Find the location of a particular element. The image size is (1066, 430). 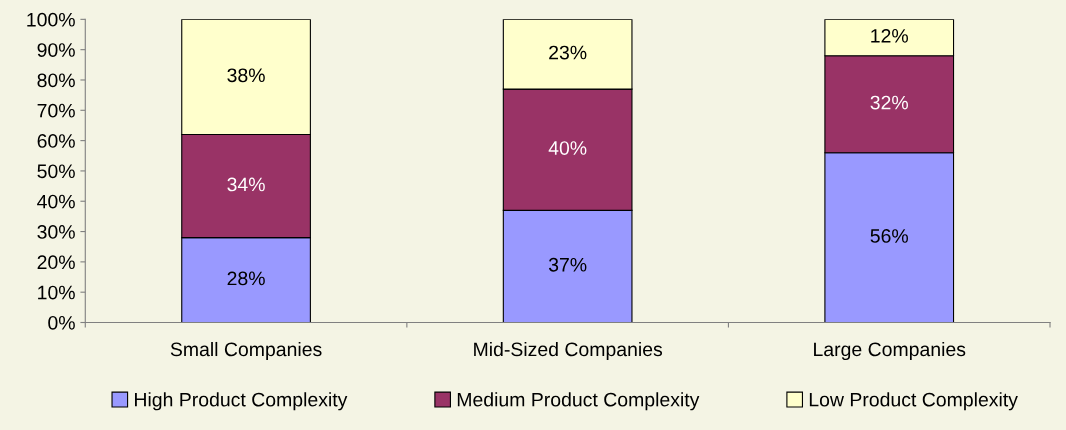

y-tick-label: 70% is located at coordinates (56, 110).